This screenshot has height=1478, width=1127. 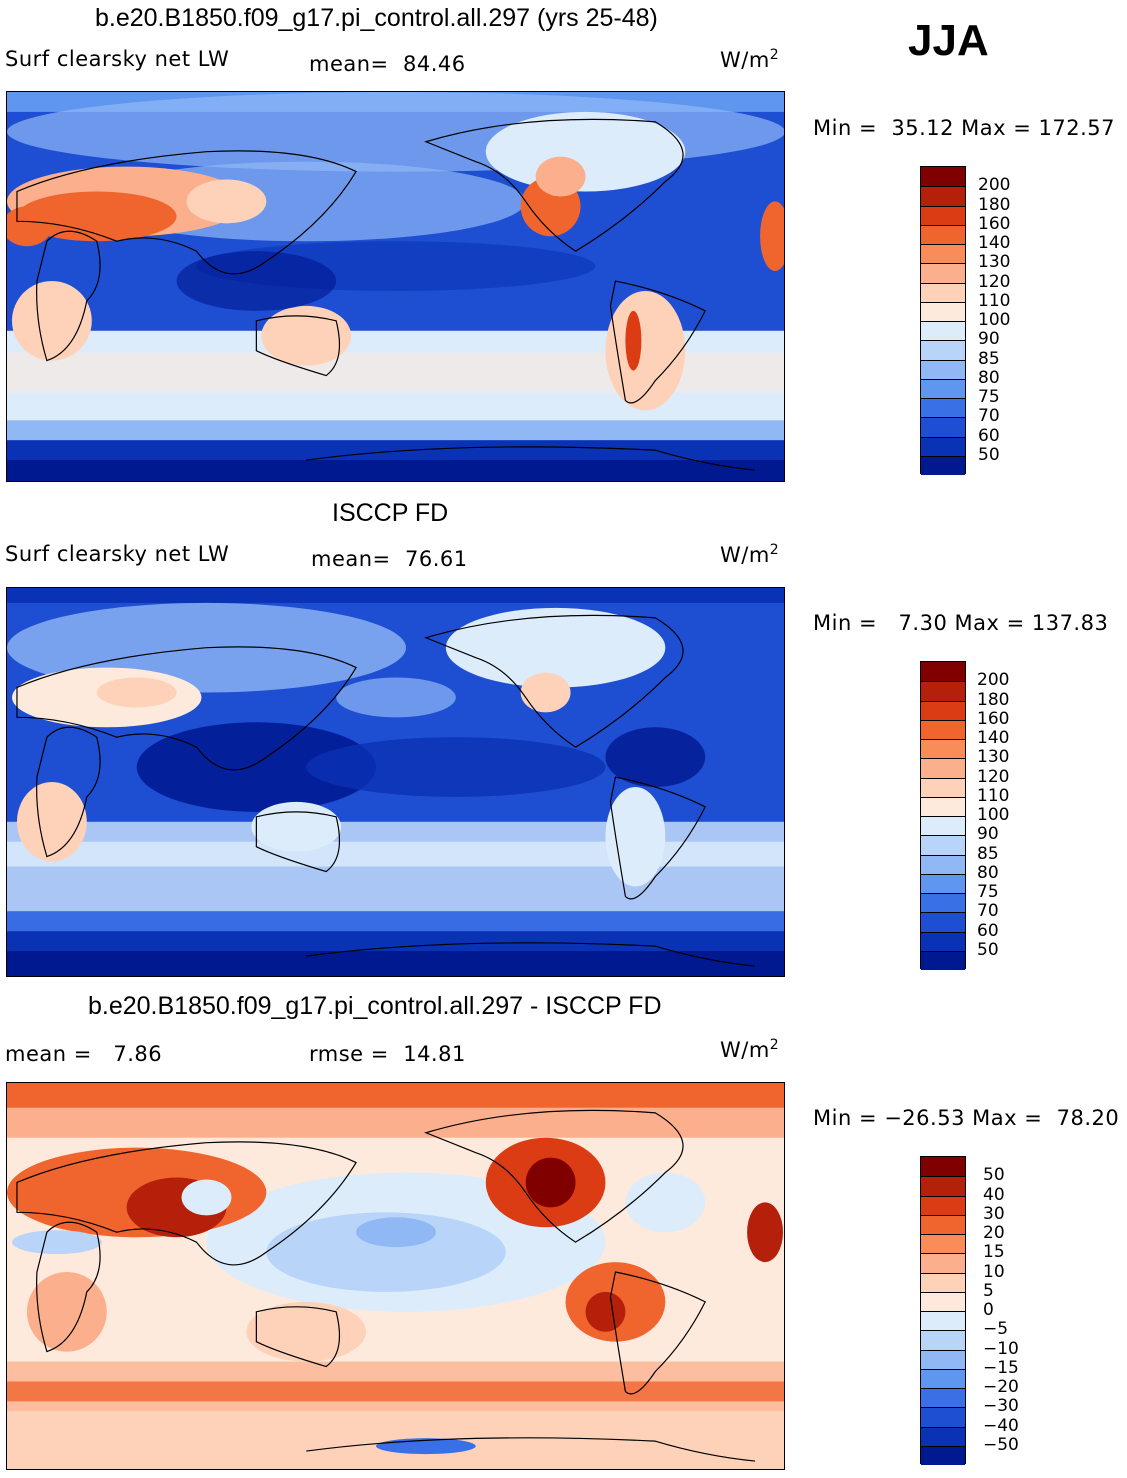 I want to click on colorbar-tick-label: 0, so click(x=988, y=1310).